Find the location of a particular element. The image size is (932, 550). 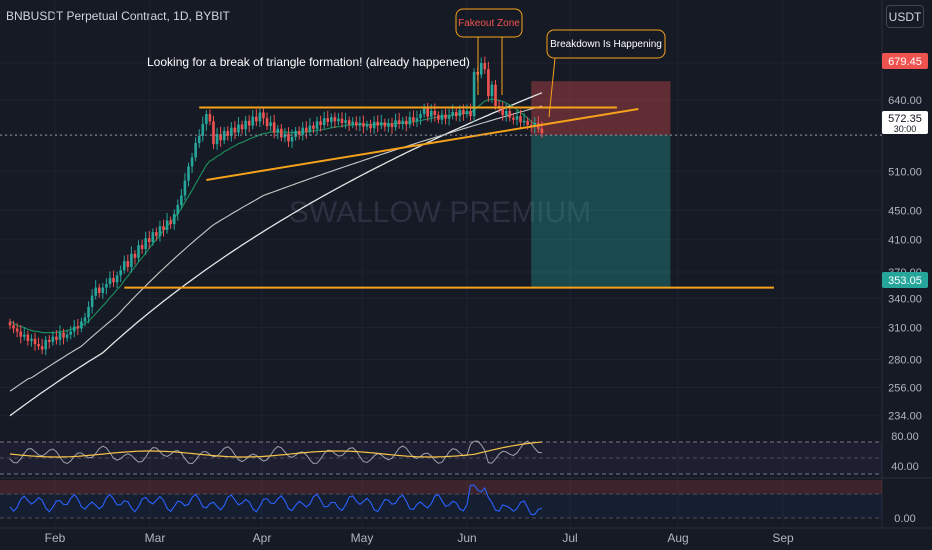

price-tick-label: 640.00 is located at coordinates (905, 101).